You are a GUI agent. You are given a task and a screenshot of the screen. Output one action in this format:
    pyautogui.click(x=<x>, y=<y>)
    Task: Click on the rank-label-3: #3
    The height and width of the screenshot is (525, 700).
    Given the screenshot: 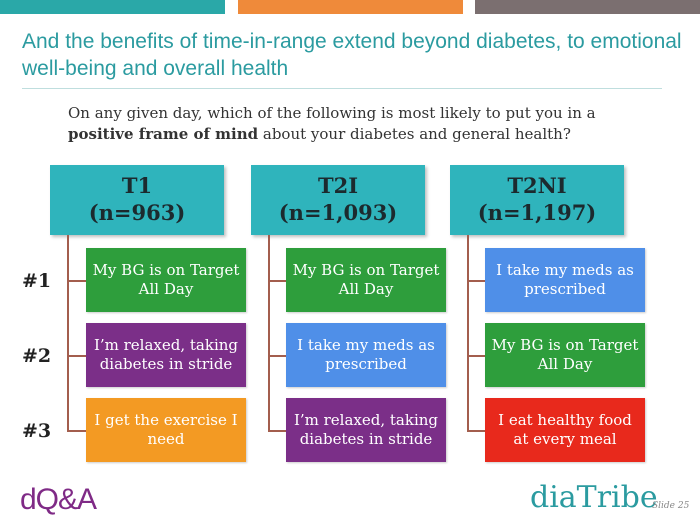 What is the action you would take?
    pyautogui.click(x=37, y=431)
    